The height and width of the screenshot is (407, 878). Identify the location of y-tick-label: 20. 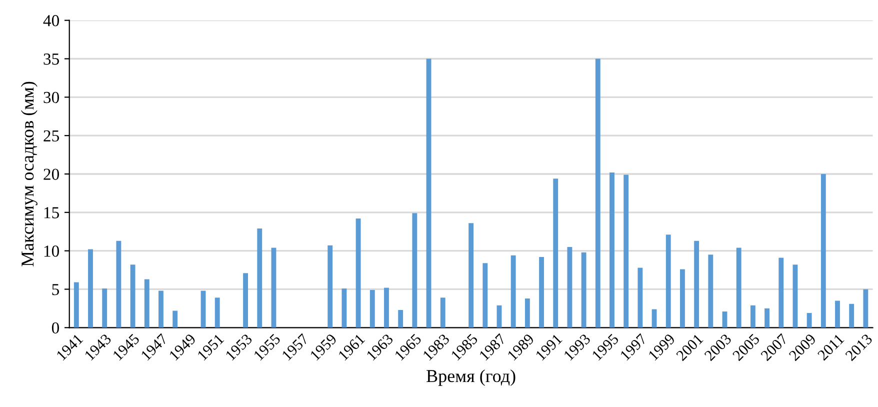
(52, 174).